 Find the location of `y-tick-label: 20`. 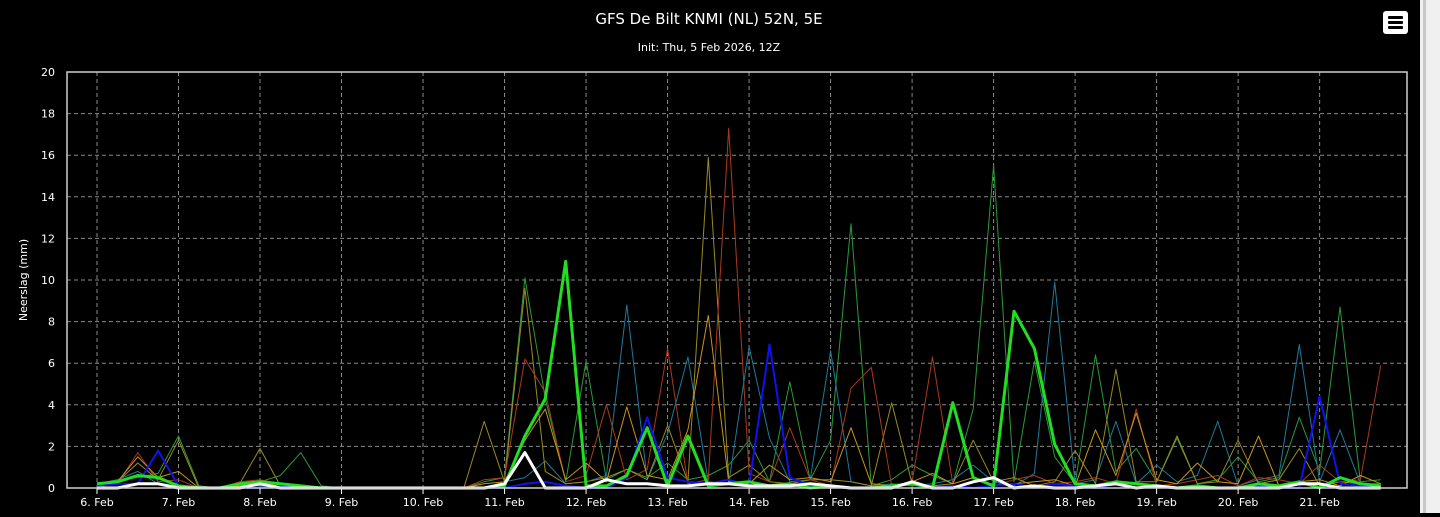

y-tick-label: 20 is located at coordinates (48, 72).